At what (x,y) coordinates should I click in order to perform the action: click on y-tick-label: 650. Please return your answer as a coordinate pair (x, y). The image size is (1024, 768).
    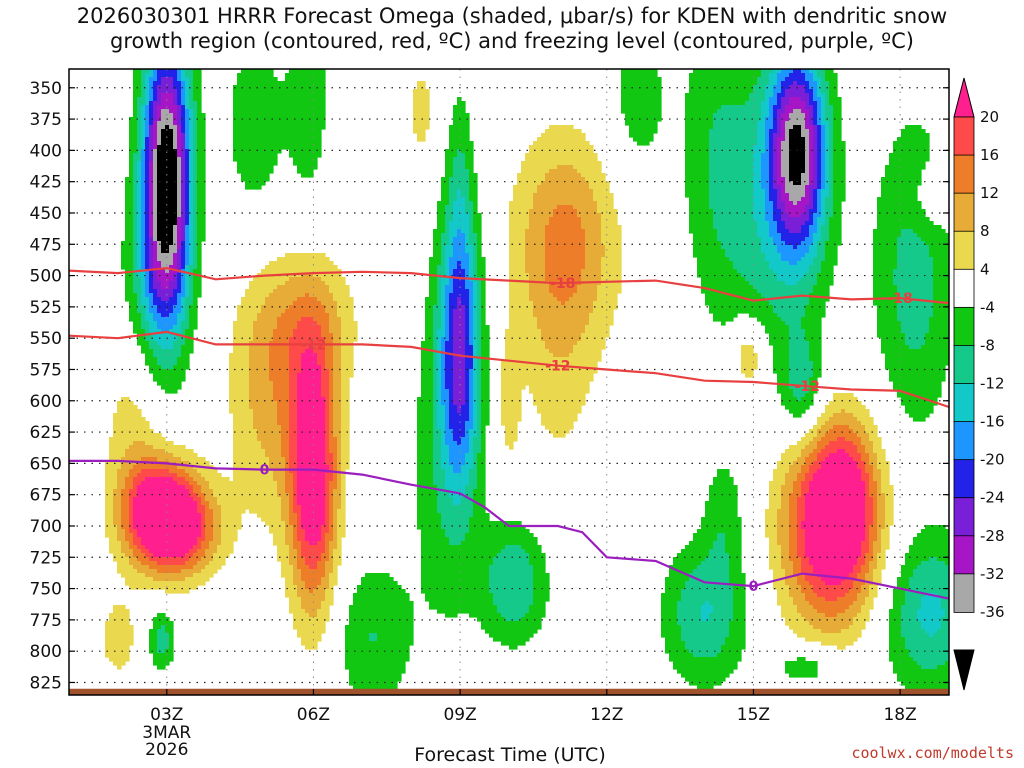
    Looking at the image, I should click on (46, 464).